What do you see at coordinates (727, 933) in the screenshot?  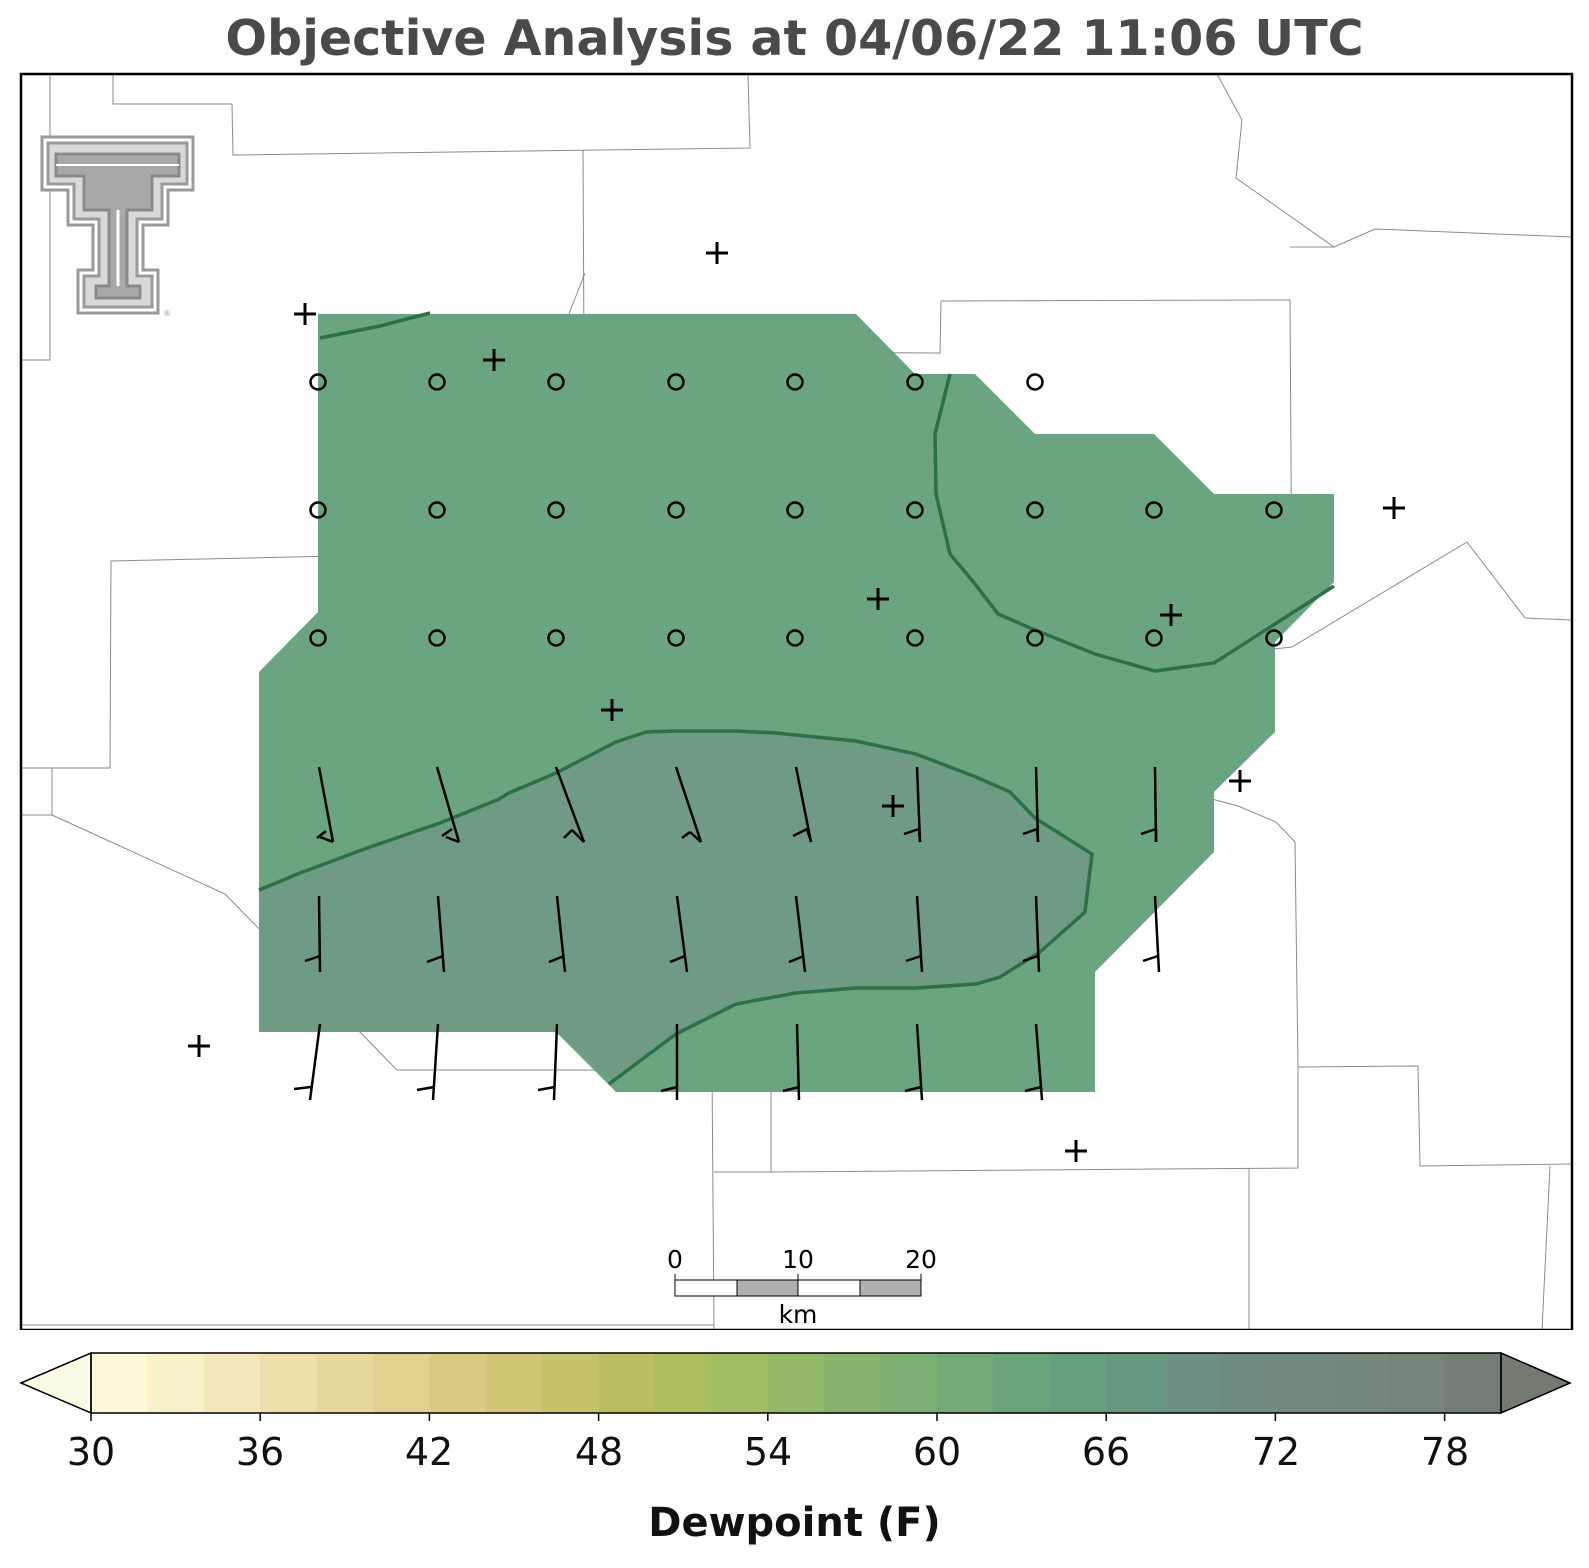 I see `wind-barbs` at bounding box center [727, 933].